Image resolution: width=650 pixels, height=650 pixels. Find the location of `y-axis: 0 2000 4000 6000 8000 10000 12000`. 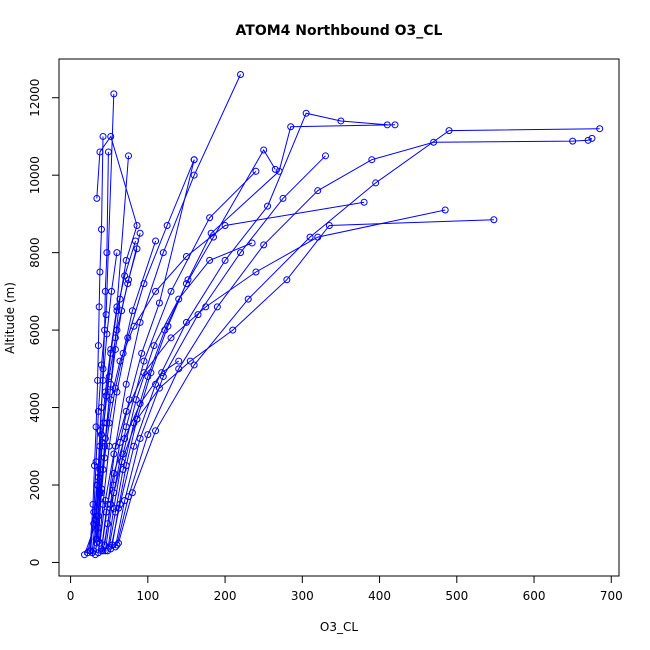

y-axis: 0 2000 4000 6000 8000 10000 12000 is located at coordinates (44, 322).